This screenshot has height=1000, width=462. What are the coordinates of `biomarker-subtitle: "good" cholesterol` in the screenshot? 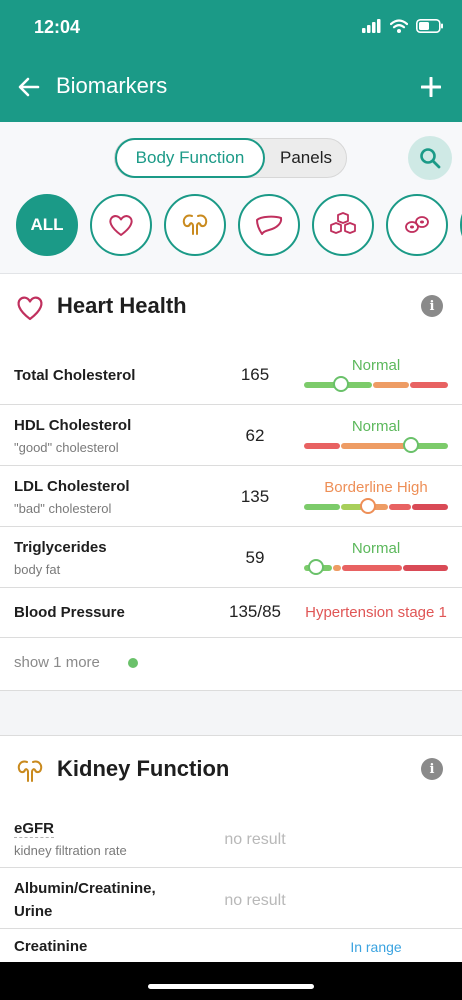 It's located at (66, 447).